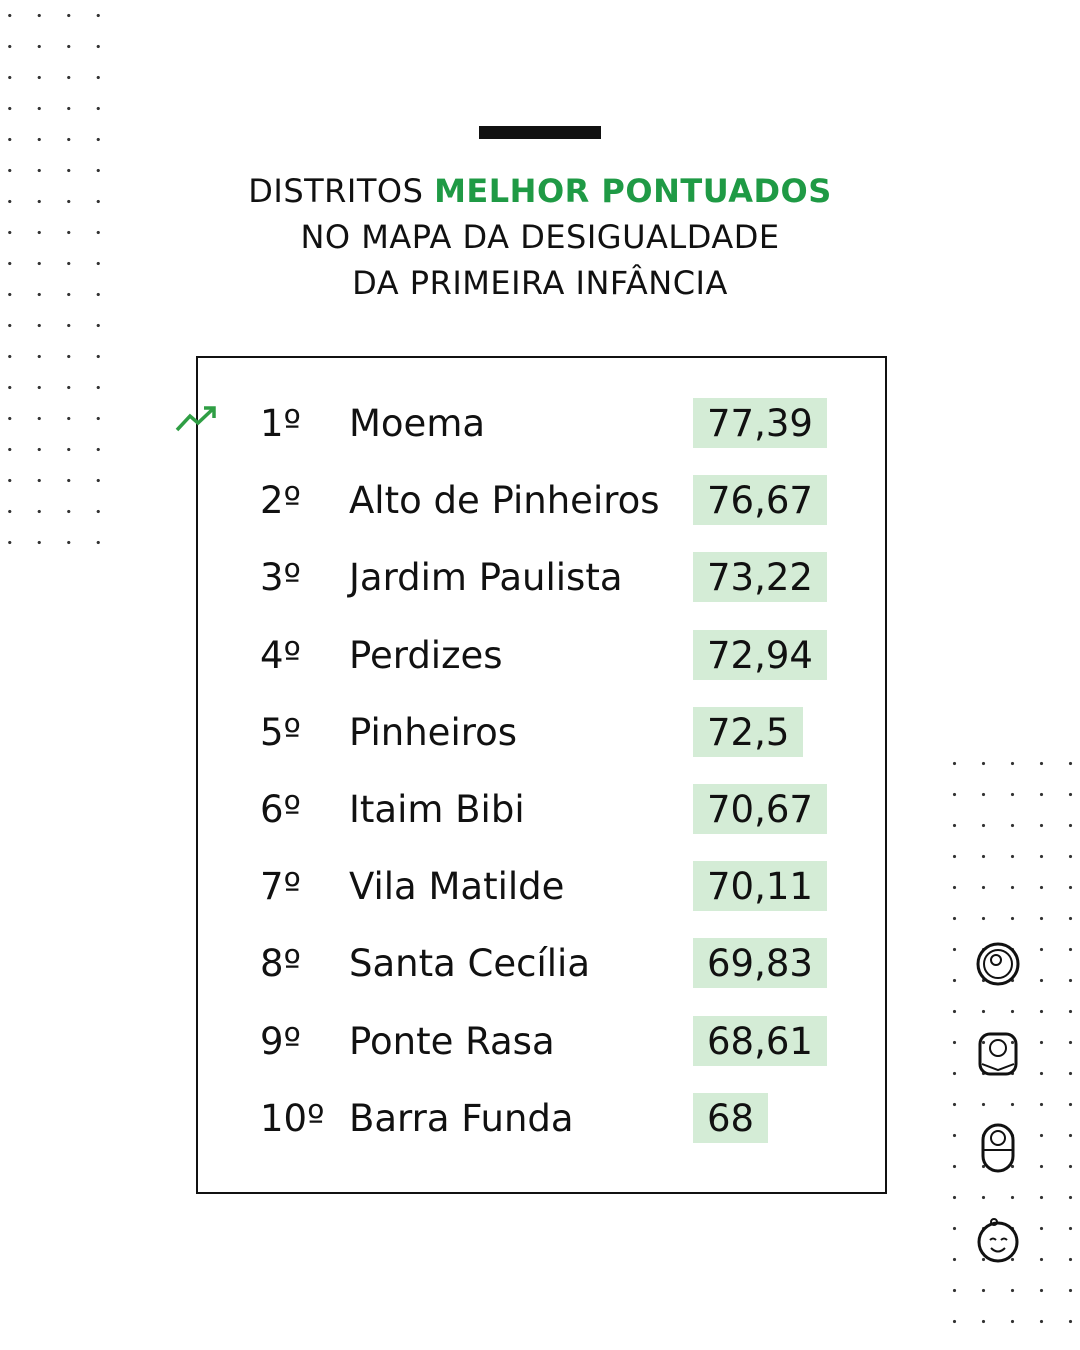 The height and width of the screenshot is (1350, 1080). Describe the element at coordinates (998, 1054) in the screenshot. I see `icon-baby-wrap` at that location.